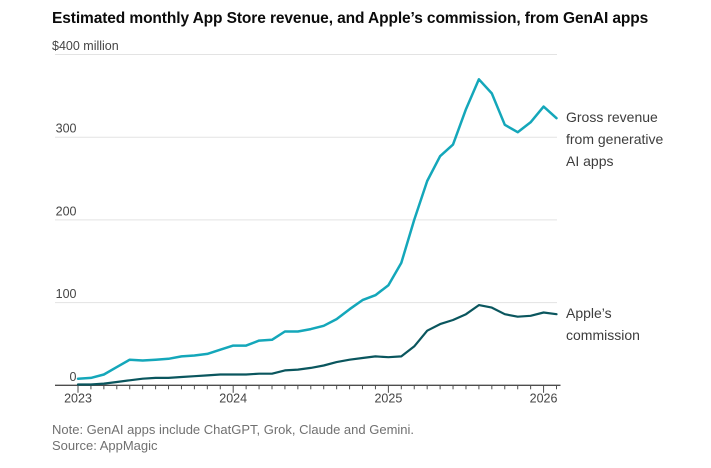 Image resolution: width=711 pixels, height=468 pixels. Describe the element at coordinates (589, 313) in the screenshot. I see `series-label-line: Apple’s` at that location.